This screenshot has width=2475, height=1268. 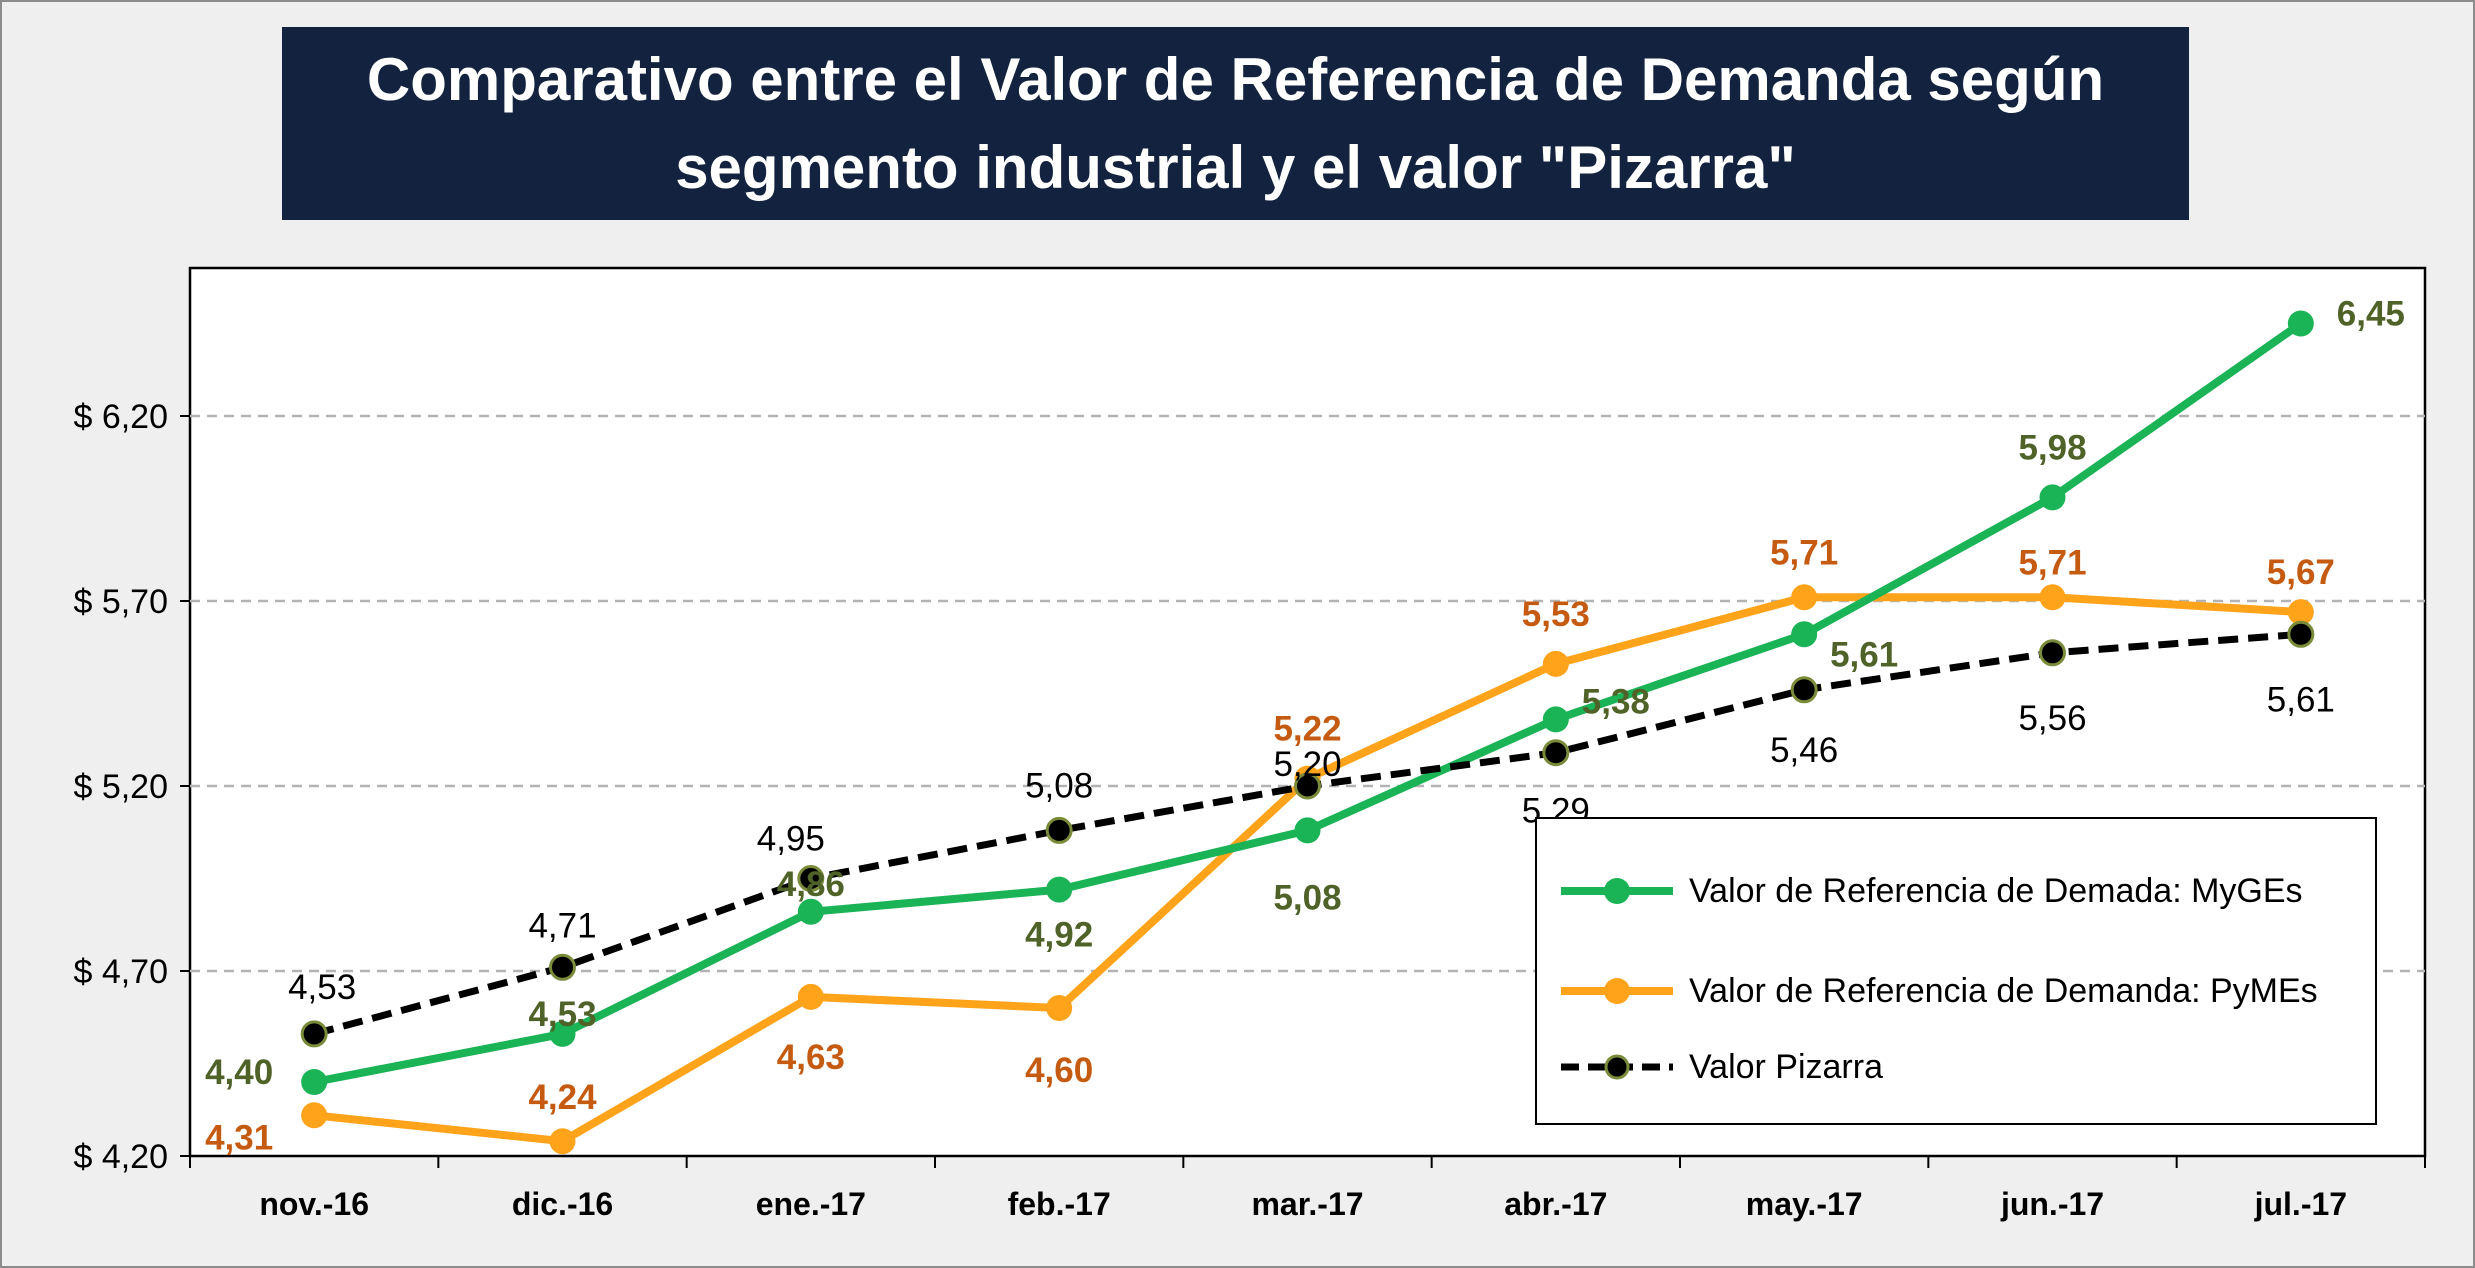 What do you see at coordinates (1804, 1204) in the screenshot?
I see `x-tick-label: may.-17` at bounding box center [1804, 1204].